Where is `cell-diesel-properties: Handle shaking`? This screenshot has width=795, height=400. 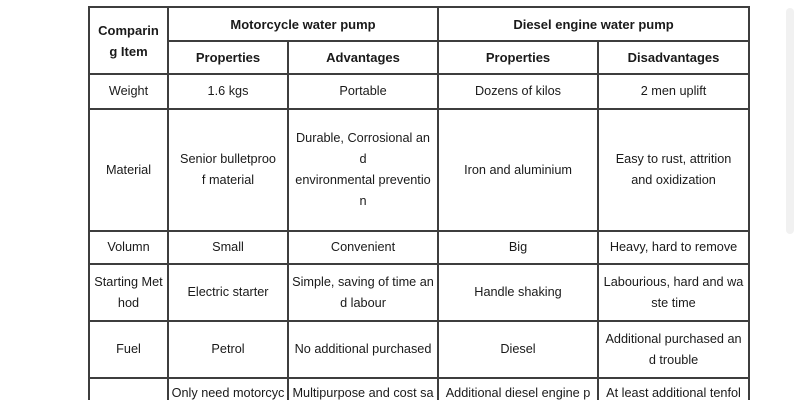
cell-diesel-properties: Handle shaking is located at coordinates (518, 292).